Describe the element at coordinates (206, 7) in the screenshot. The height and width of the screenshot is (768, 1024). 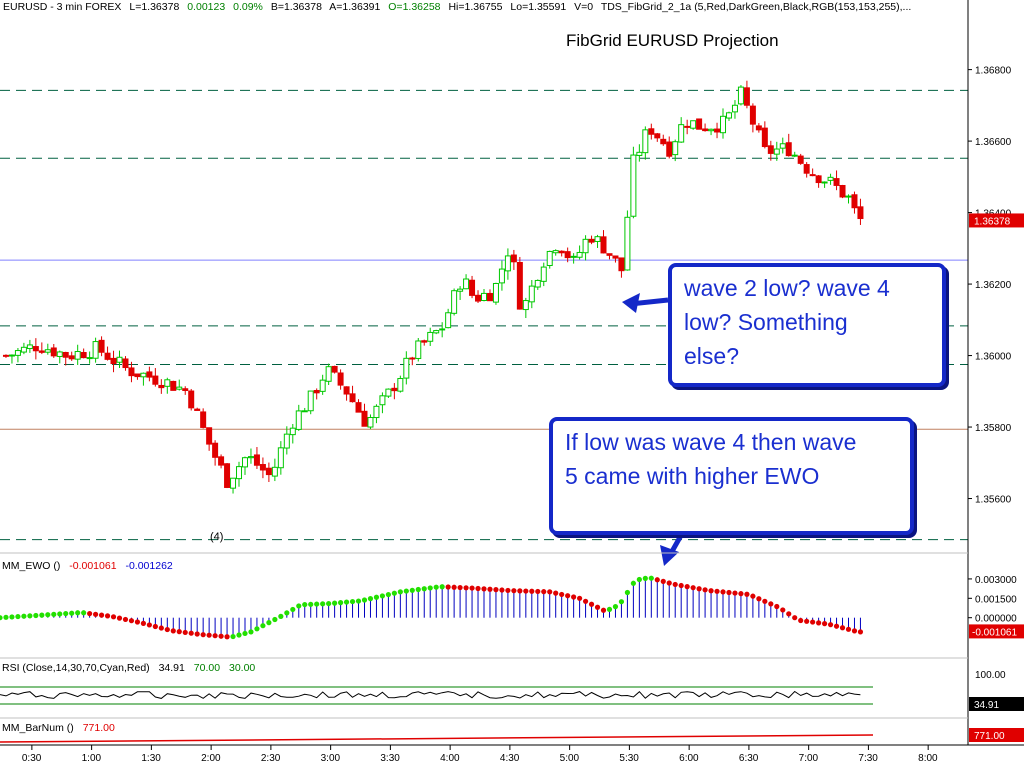
I see `header-change: 0.00123` at that location.